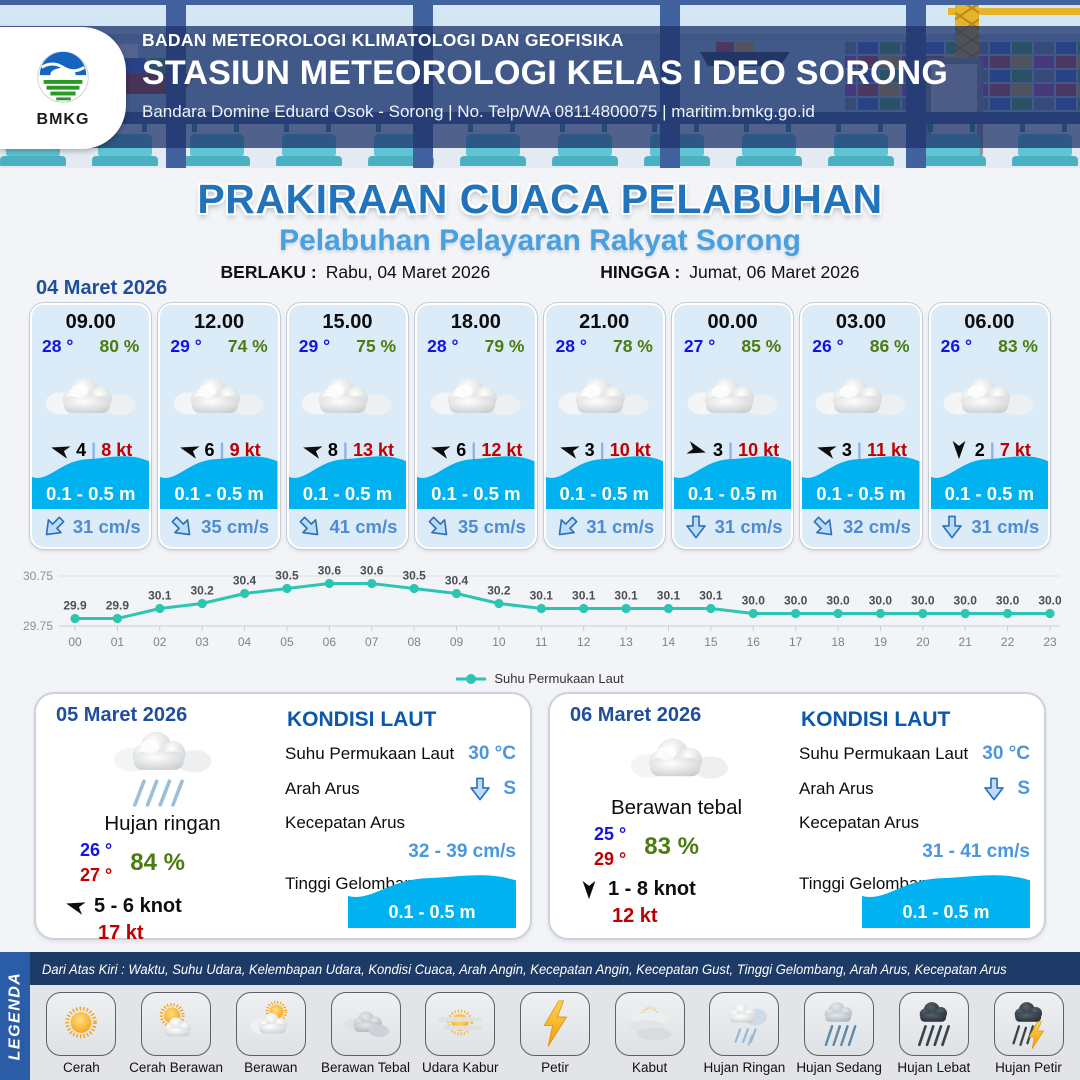 The image size is (1080, 1080). Describe the element at coordinates (626, 642) in the screenshot. I see `svg-text: 13` at that location.